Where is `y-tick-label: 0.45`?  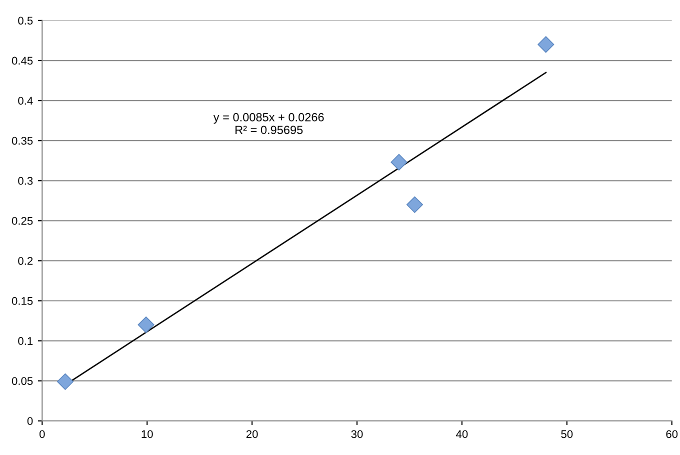 y-tick-label: 0.45 is located at coordinates (22, 60).